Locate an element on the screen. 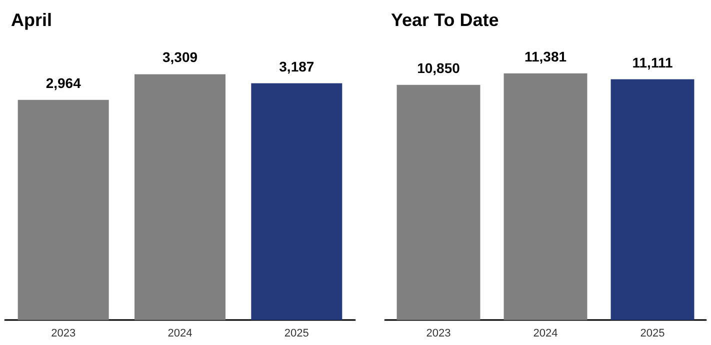 Image resolution: width=711 pixels, height=345 pixels. chart-title: Year To Date is located at coordinates (445, 20).